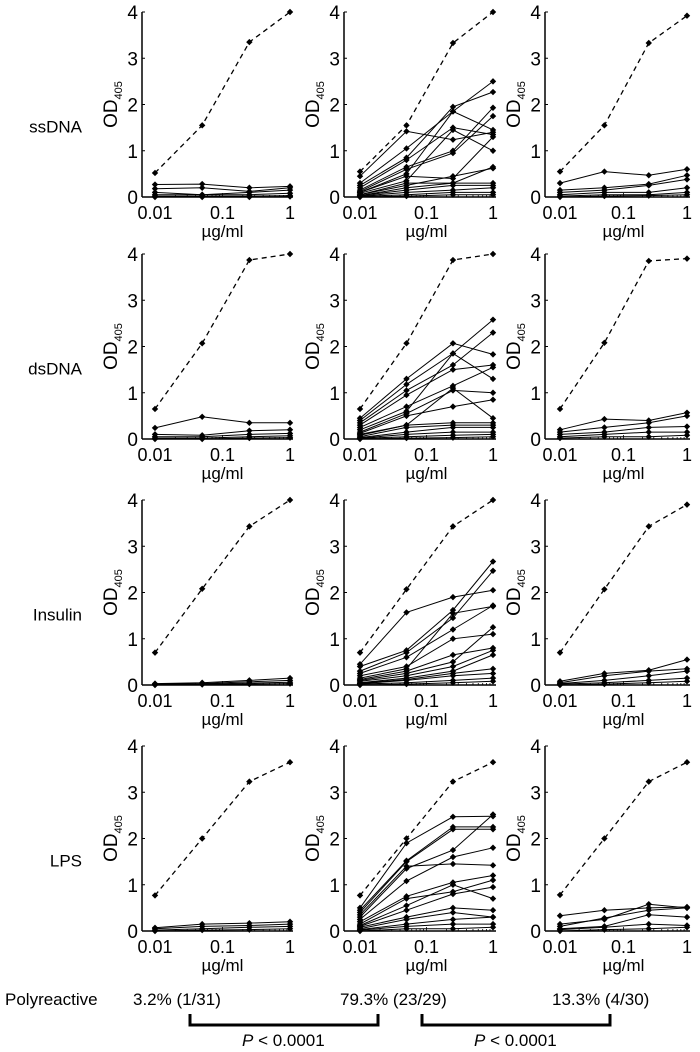 The image size is (700, 1052). I want to click on percentage-group-1: 3.2% (1/31), so click(177, 999).